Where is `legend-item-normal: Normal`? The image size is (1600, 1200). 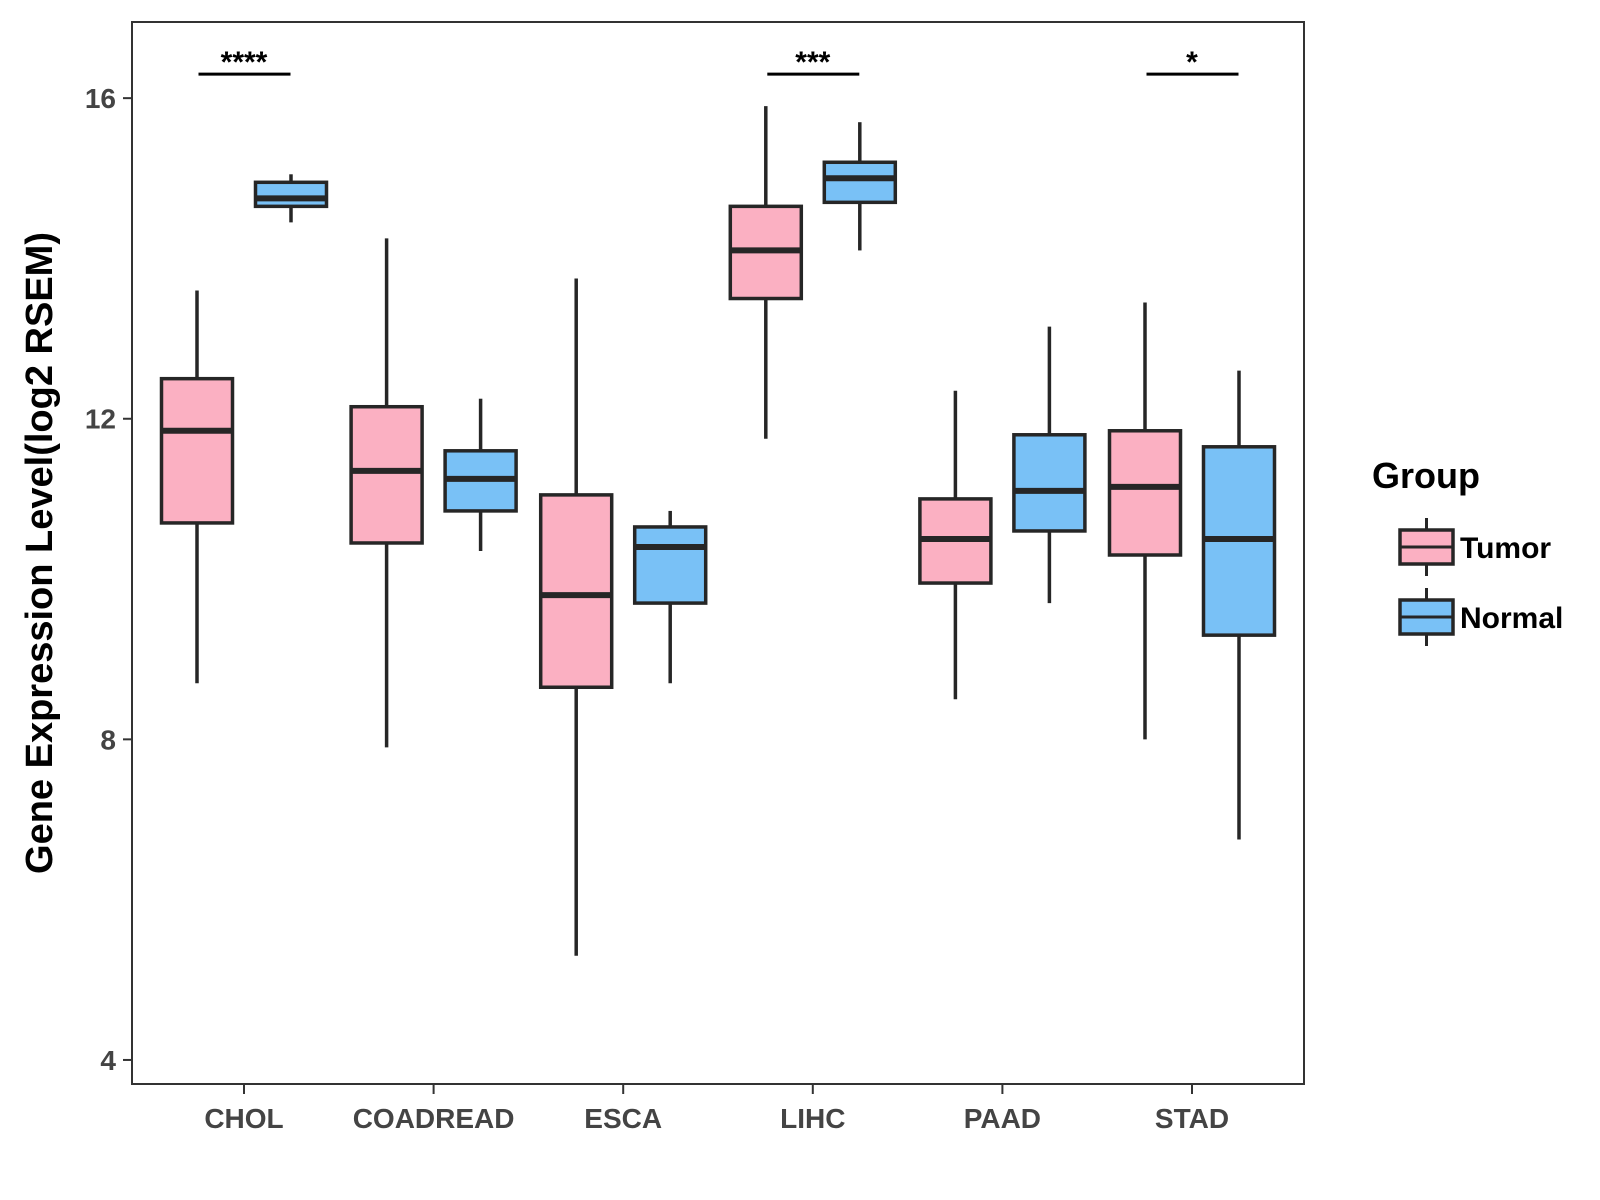 legend-item-normal: Normal is located at coordinates (1480, 617).